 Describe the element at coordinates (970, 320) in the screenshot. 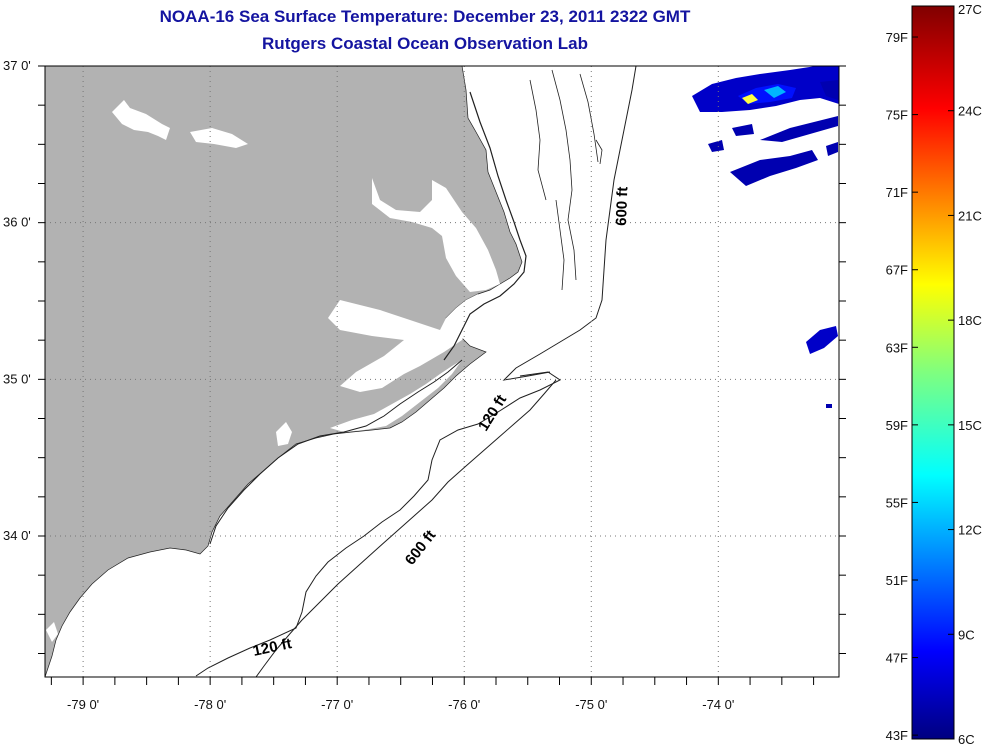

I see `colorbar-label-c: 18C` at that location.